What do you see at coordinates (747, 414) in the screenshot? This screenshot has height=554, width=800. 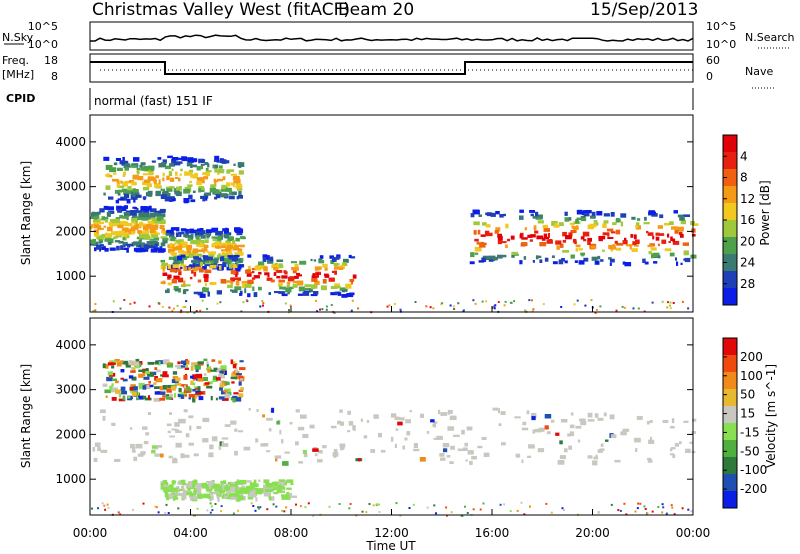 I see `colorbar-tick-label: 15` at bounding box center [747, 414].